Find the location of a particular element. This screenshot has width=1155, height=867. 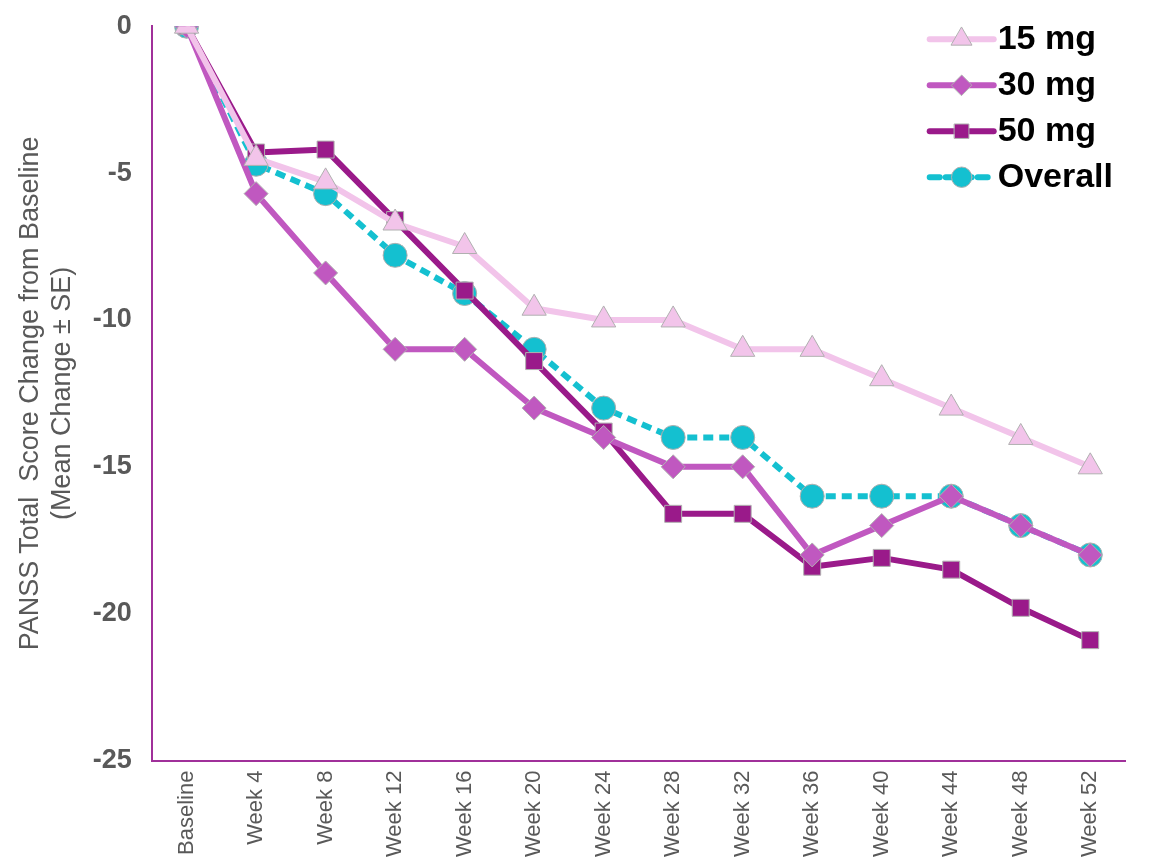

legend-label: 15 mg is located at coordinates (1046, 36).